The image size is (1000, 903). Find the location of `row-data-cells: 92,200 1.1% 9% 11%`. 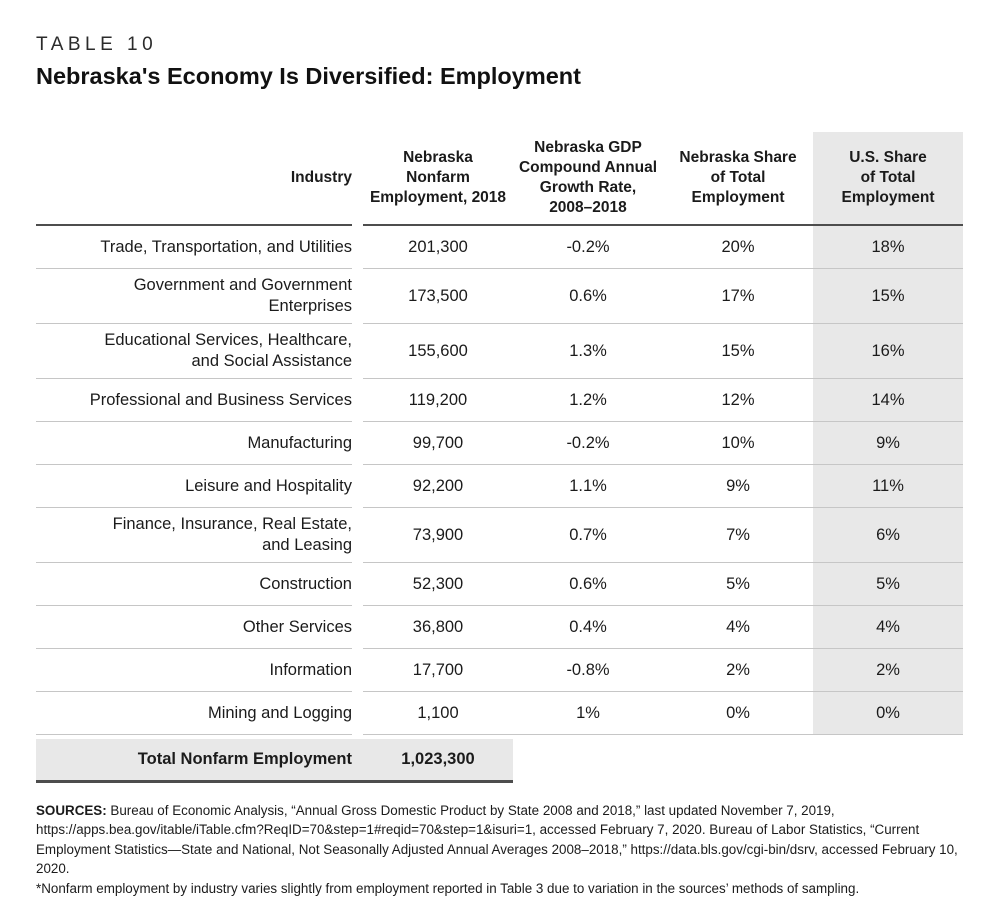

row-data-cells: 92,200 1.1% 9% 11% is located at coordinates (663, 486).